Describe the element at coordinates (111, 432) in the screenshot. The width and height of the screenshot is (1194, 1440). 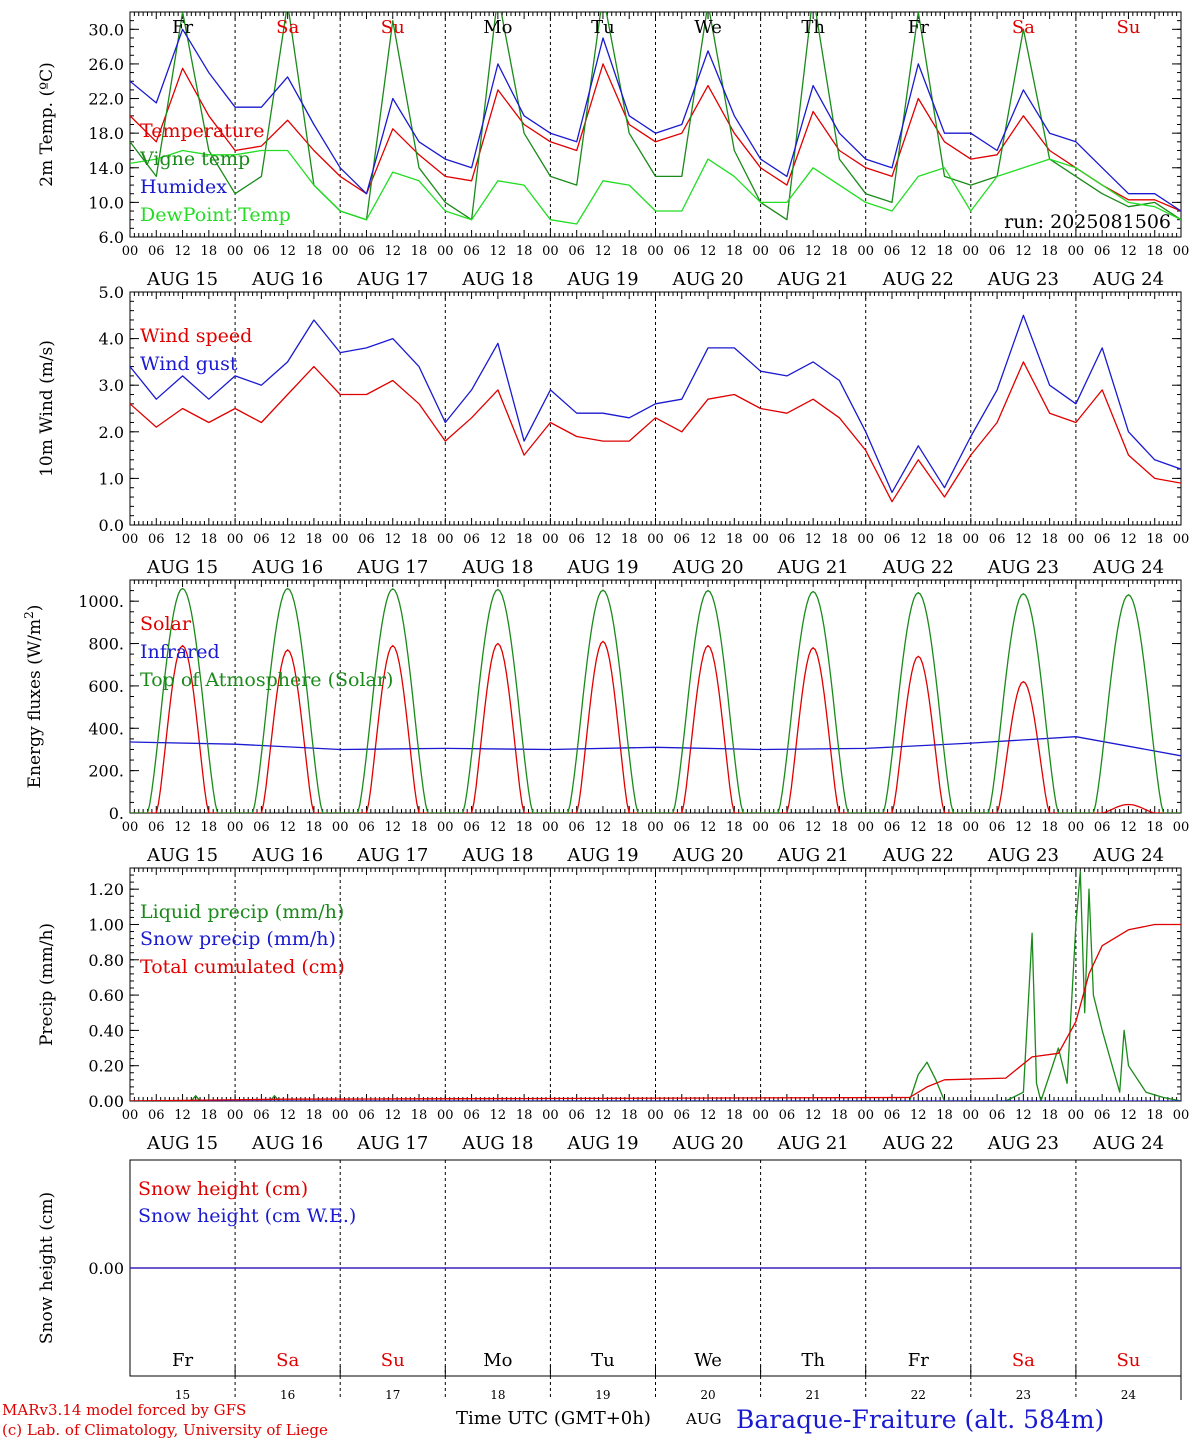
I see `y-tick-label: 2.0` at that location.